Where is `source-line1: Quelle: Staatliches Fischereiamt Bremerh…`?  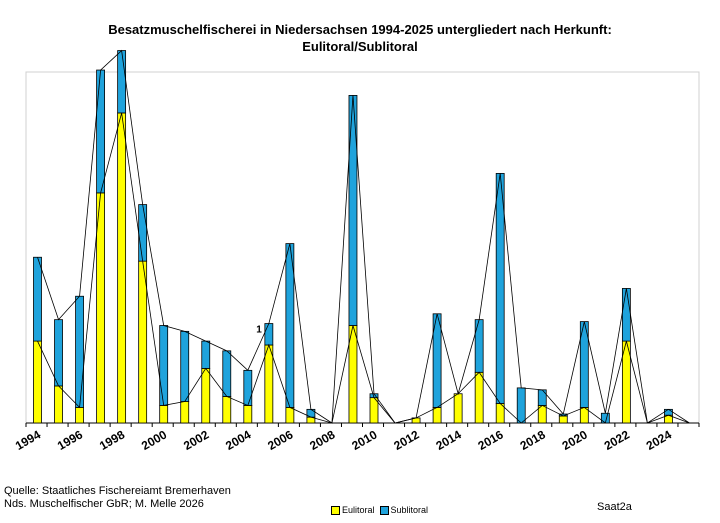
source-line1: Quelle: Staatliches Fischereiamt Bremerh… is located at coordinates (117, 491).